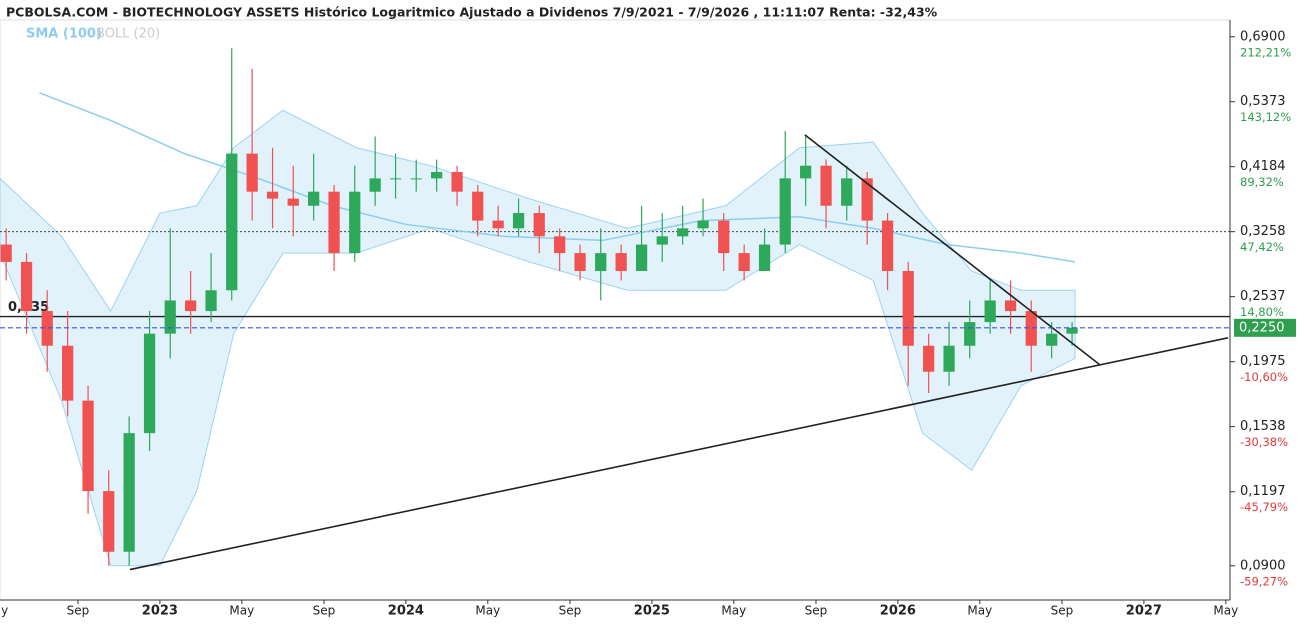 This screenshot has width=1304, height=625. I want to click on y-tick-return: -59,27%, so click(1264, 581).